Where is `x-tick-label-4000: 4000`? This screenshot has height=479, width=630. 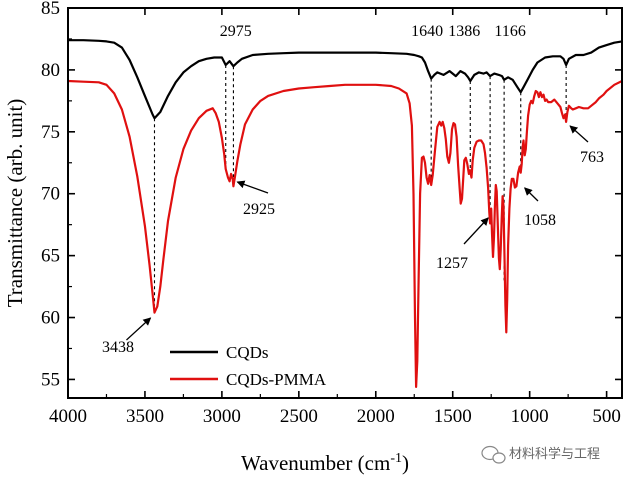
x-tick-label-4000: 4000 is located at coordinates (68, 416).